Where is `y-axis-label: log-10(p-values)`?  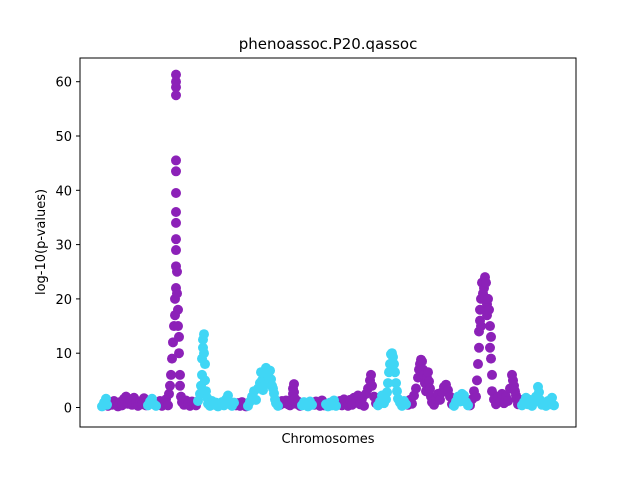 y-axis-label: log-10(p-values) is located at coordinates (41, 242).